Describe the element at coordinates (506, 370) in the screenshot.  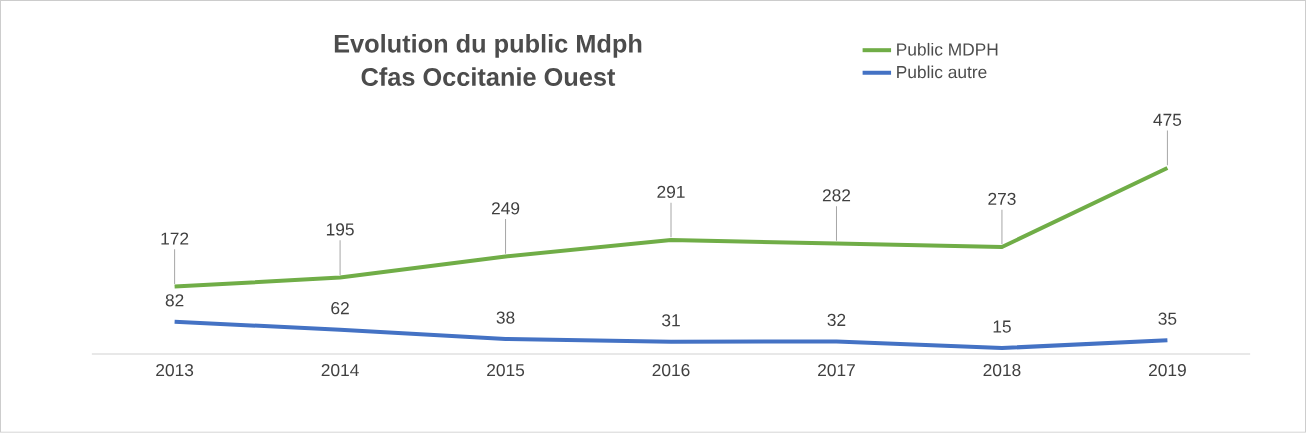
I see `x-tick-label: 2015` at that location.